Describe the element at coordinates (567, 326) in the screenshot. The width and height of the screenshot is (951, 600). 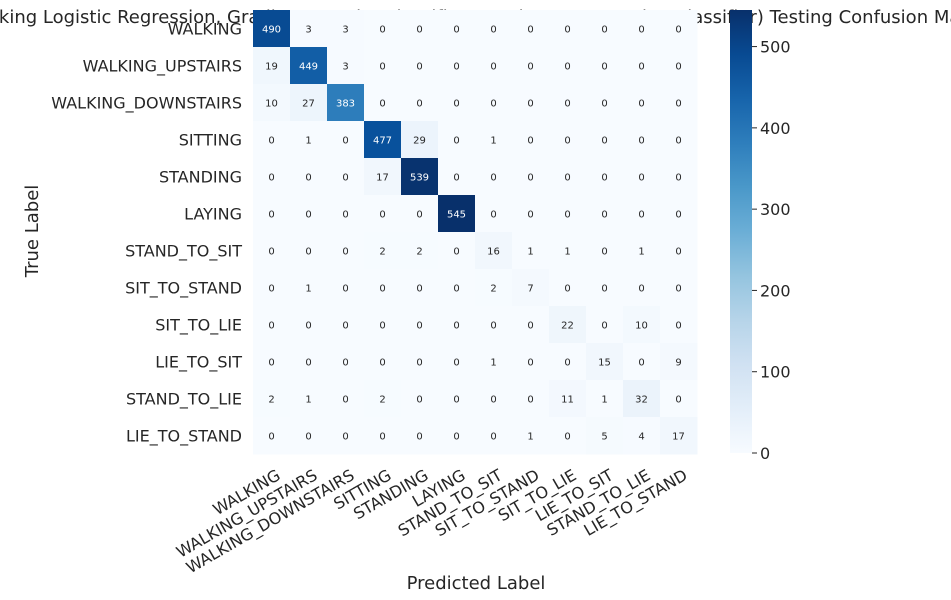
I see `cell-value: 22` at that location.